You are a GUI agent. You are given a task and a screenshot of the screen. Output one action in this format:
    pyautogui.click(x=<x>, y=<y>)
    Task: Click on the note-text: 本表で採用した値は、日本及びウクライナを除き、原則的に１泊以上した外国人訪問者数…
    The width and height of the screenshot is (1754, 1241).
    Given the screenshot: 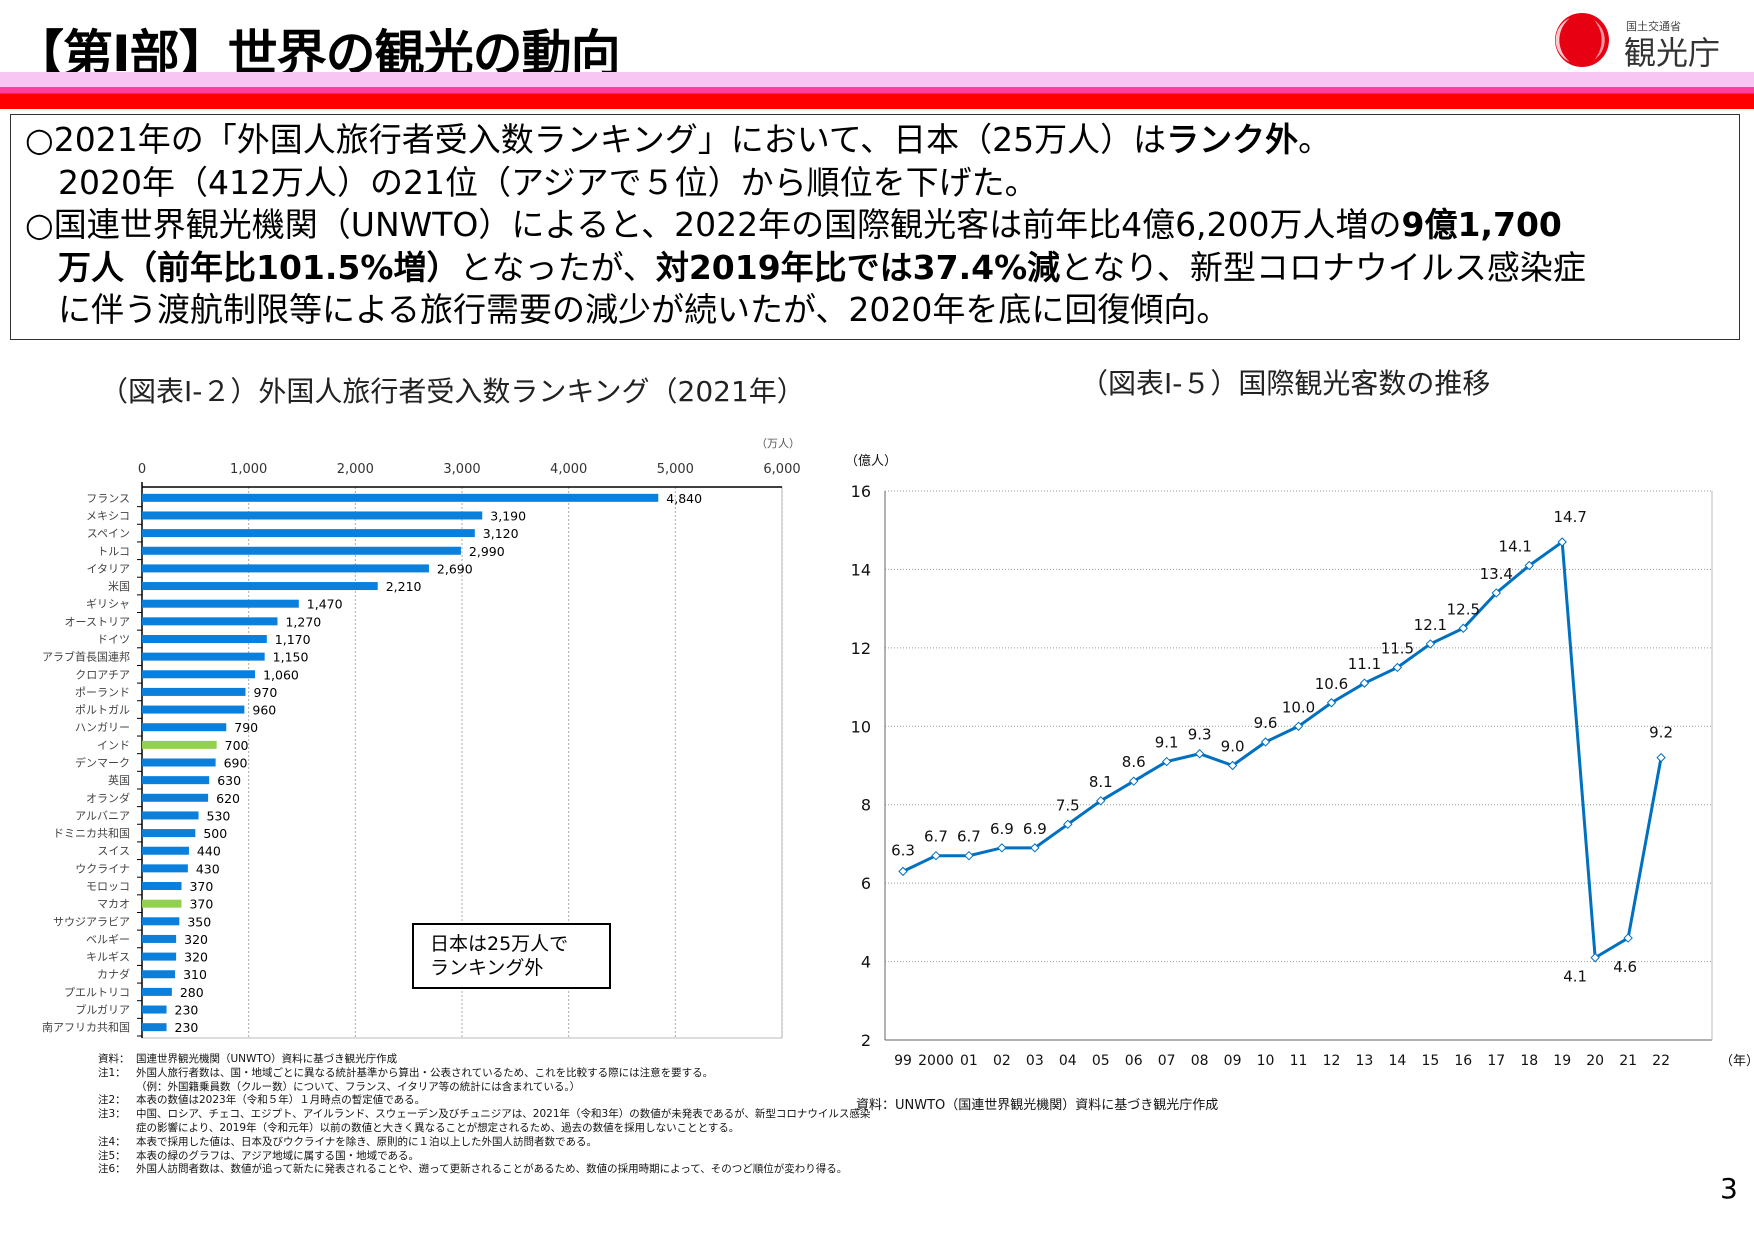 What is the action you would take?
    pyautogui.click(x=366, y=1141)
    